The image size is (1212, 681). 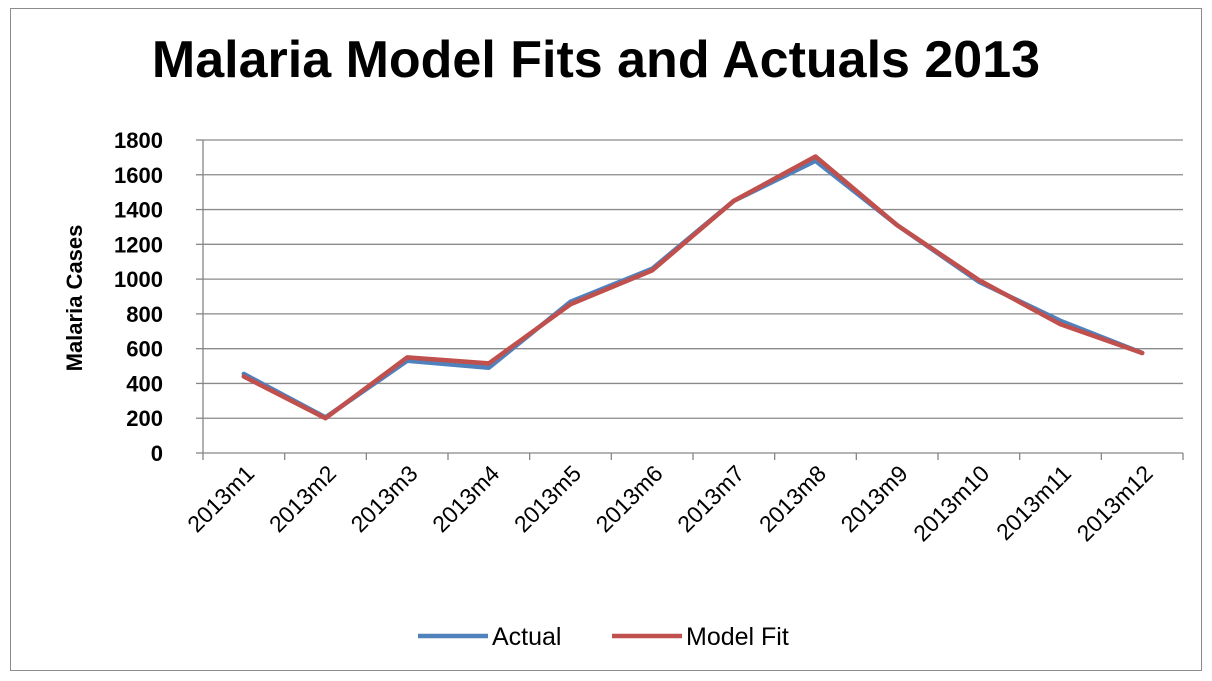 What do you see at coordinates (1033, 502) in the screenshot?
I see `x-tick-label: 2013m11` at bounding box center [1033, 502].